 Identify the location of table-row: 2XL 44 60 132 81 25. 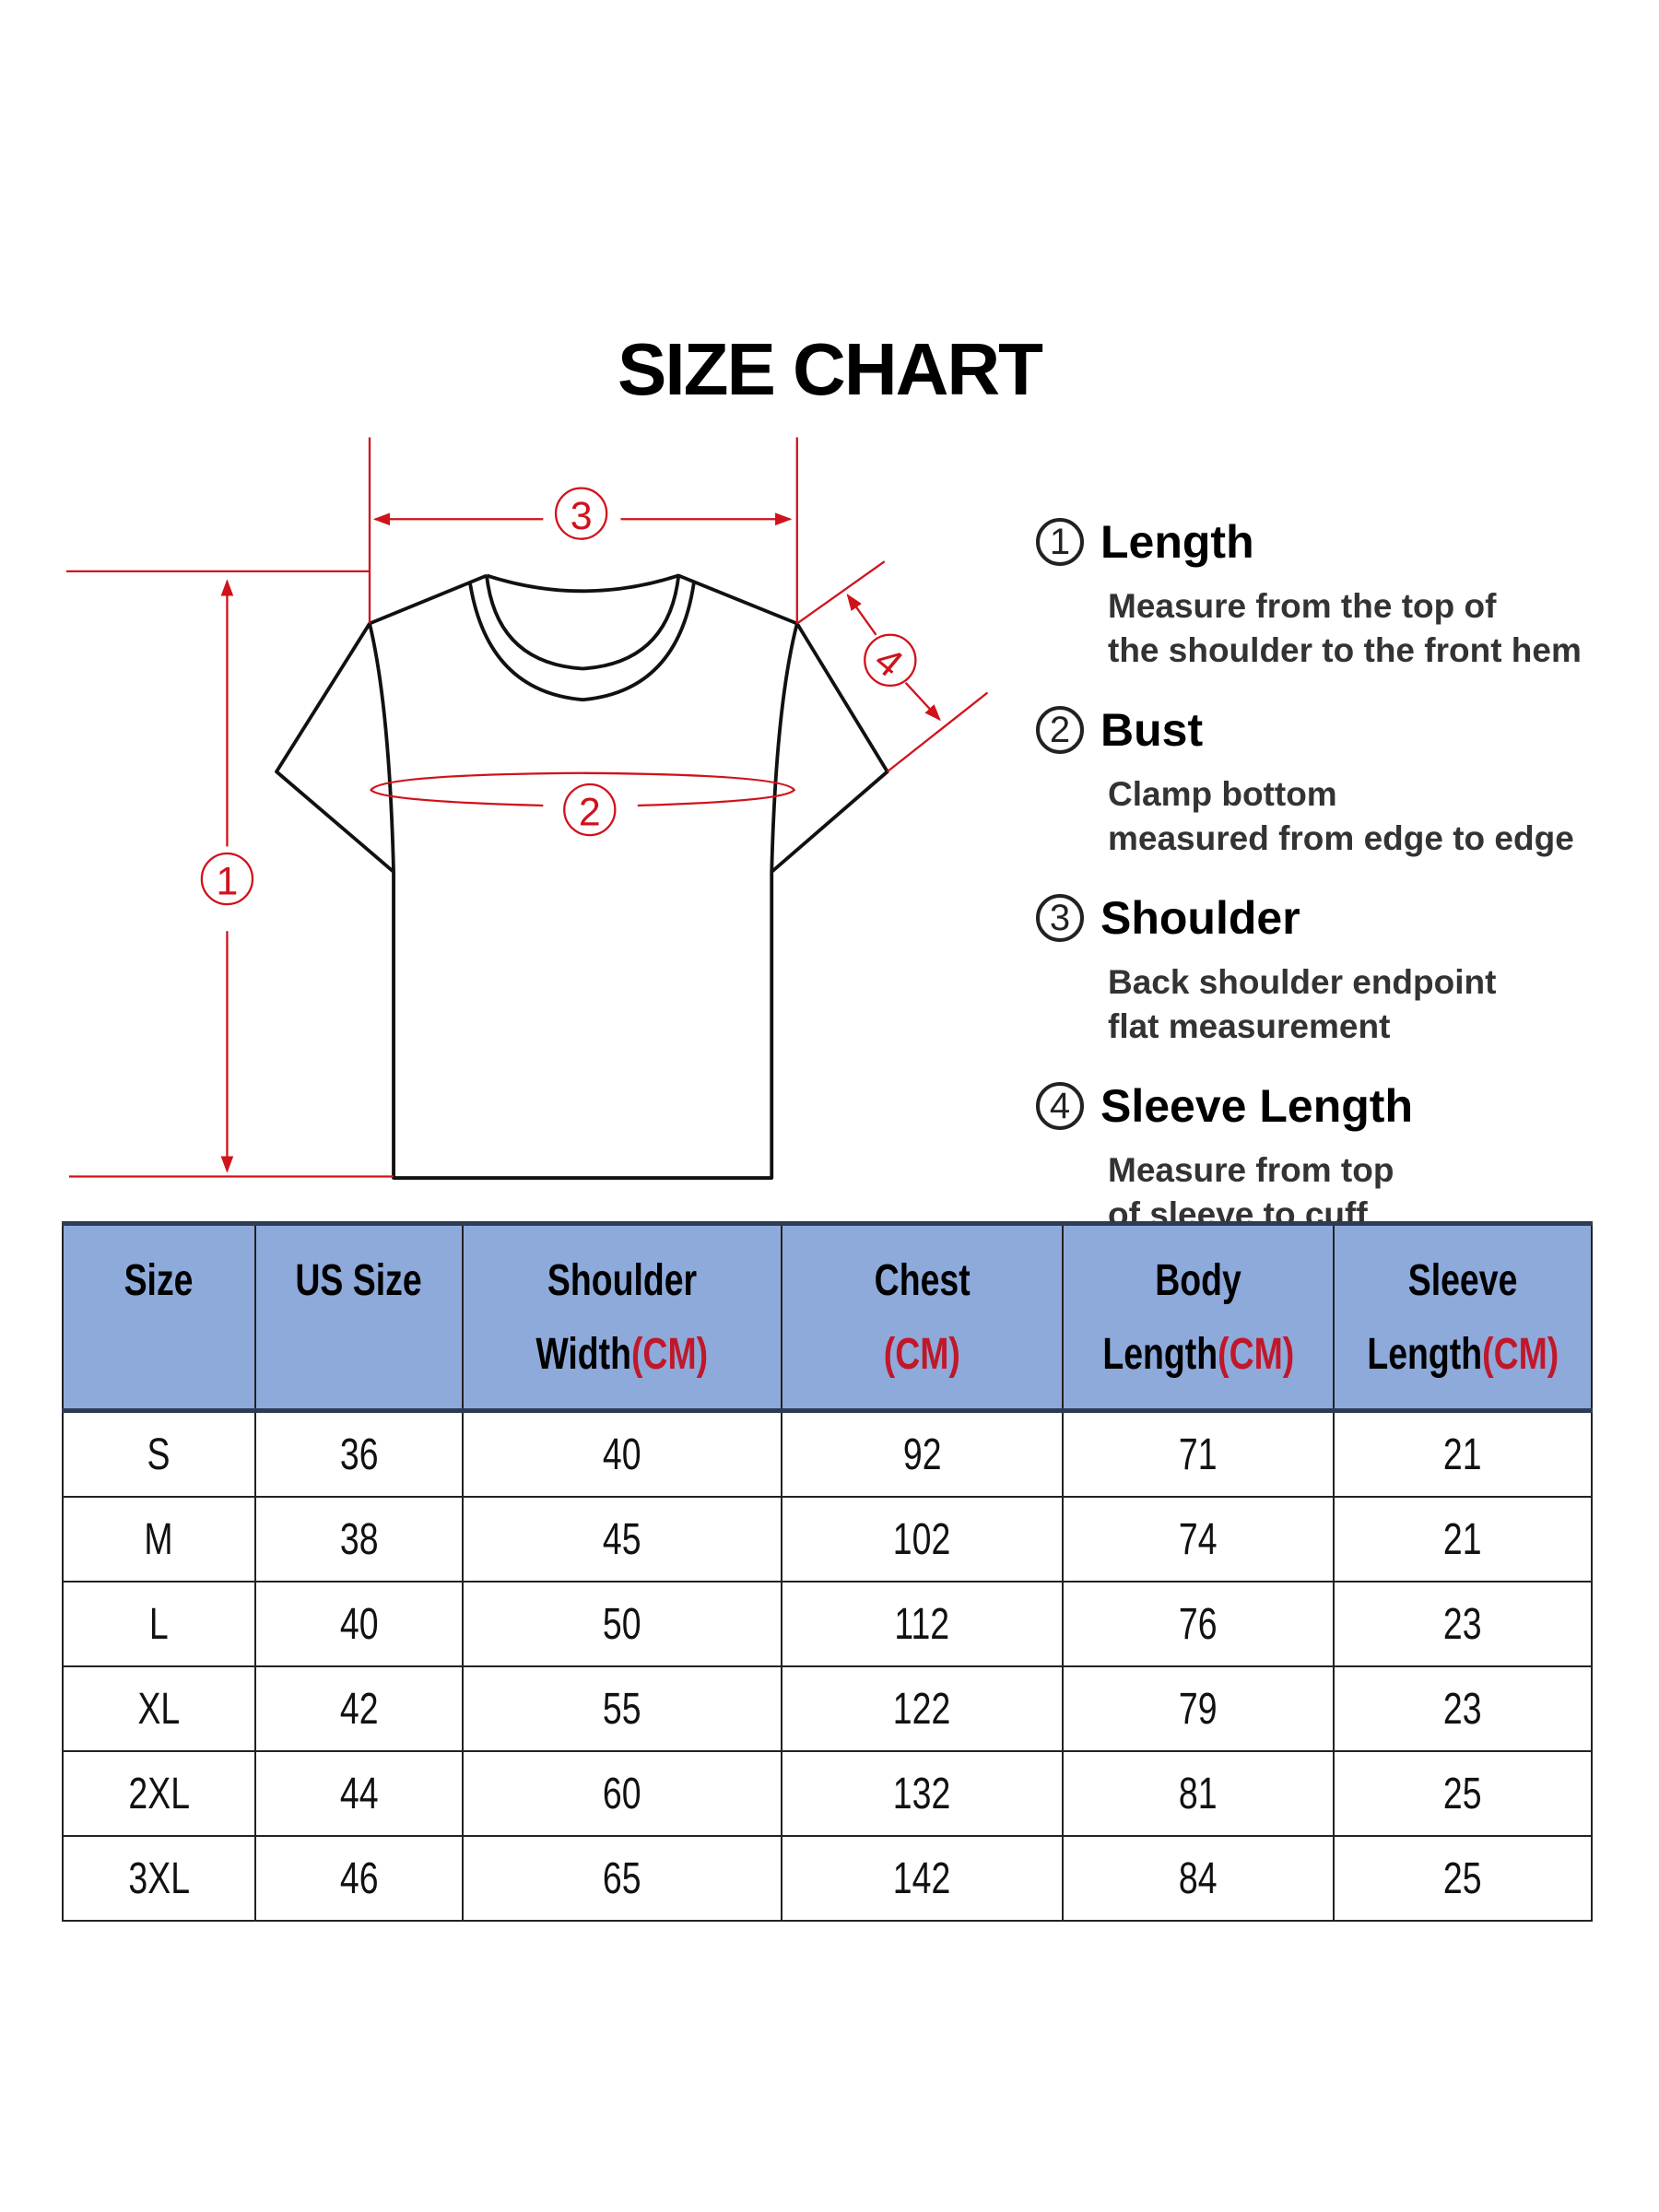
(827, 1793).